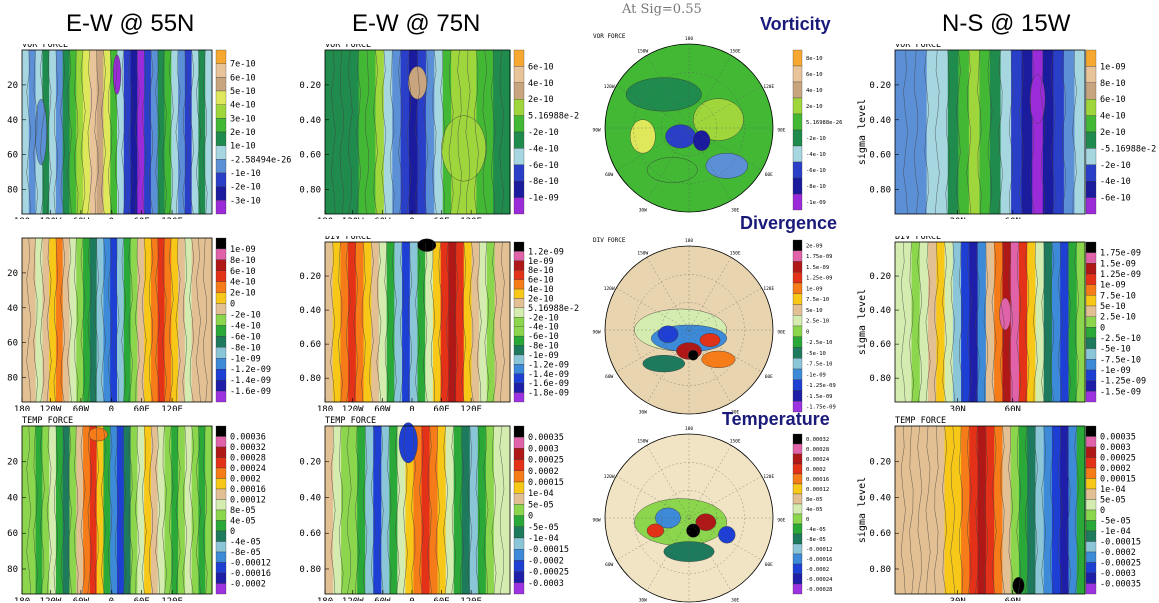  What do you see at coordinates (1120, 543) in the screenshot?
I see `colorbar-label: -0.00015` at bounding box center [1120, 543].